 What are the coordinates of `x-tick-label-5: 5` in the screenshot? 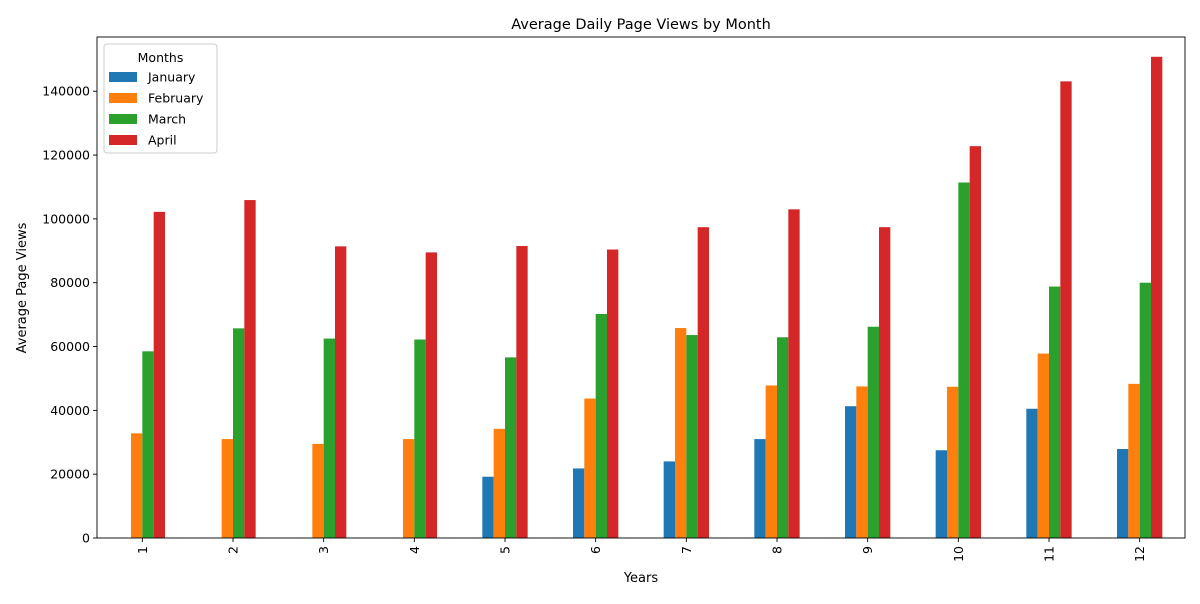 It's located at (505, 550).